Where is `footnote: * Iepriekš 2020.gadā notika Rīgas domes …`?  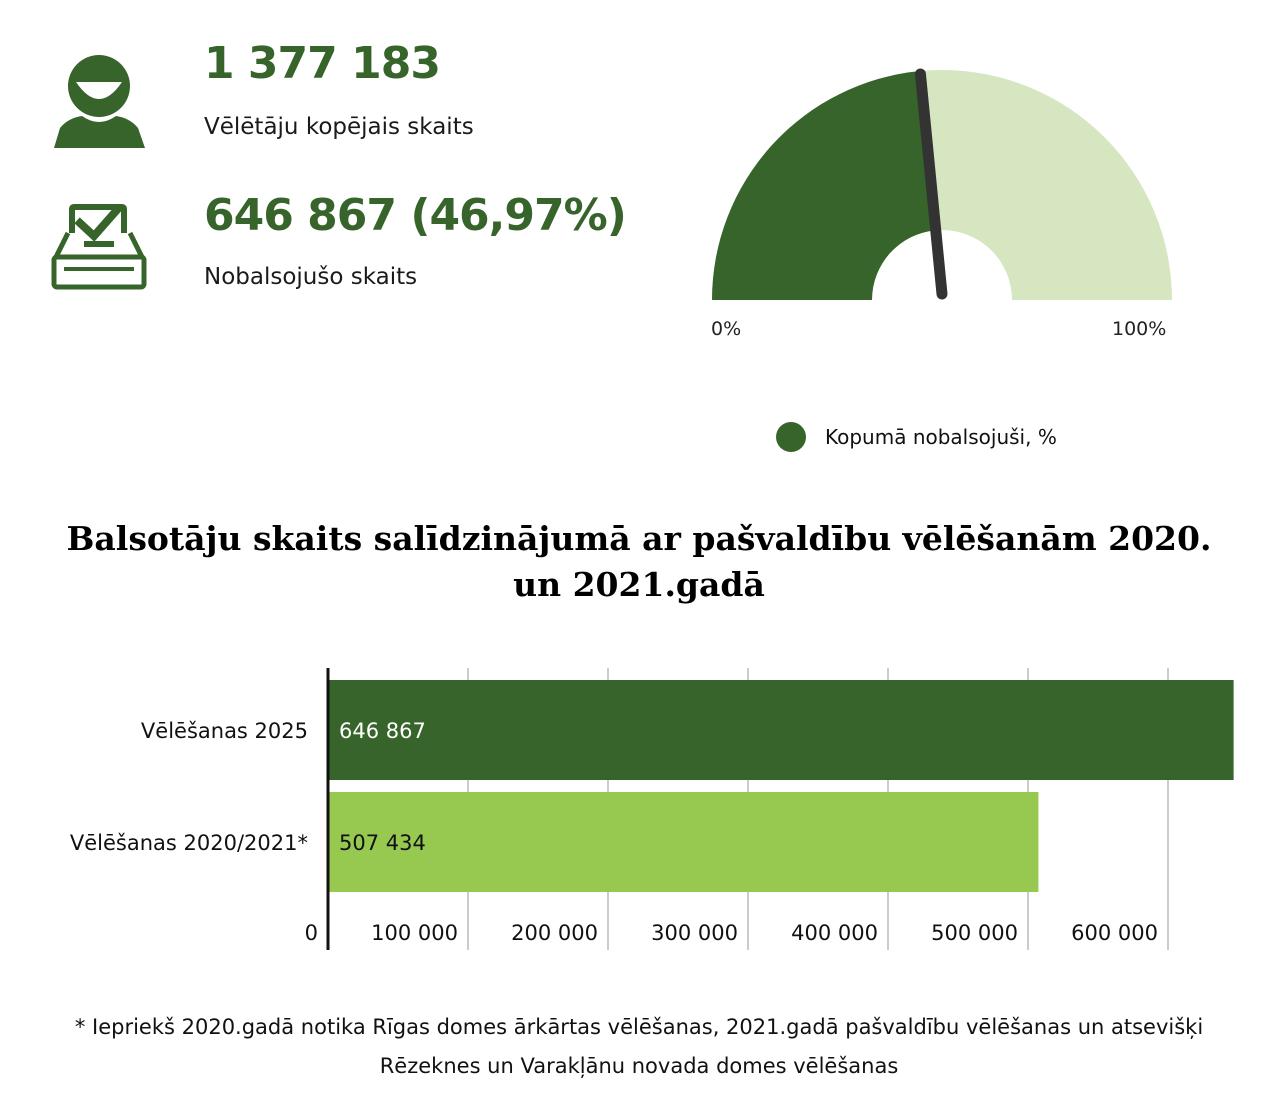
footnote: * Iepriekš 2020.gadā notika Rīgas domes … is located at coordinates (639, 1046).